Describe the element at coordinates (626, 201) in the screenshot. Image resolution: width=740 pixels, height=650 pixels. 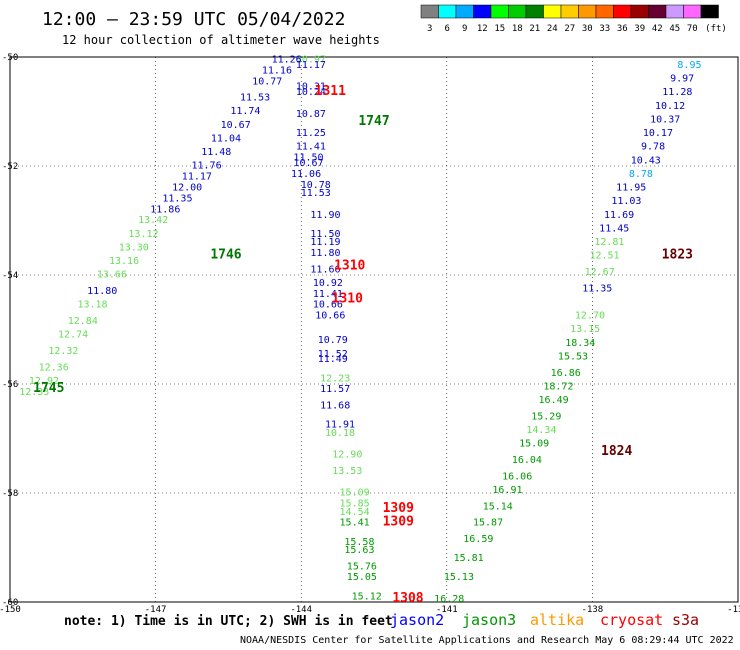
I see `swh-label: 11.03` at that location.